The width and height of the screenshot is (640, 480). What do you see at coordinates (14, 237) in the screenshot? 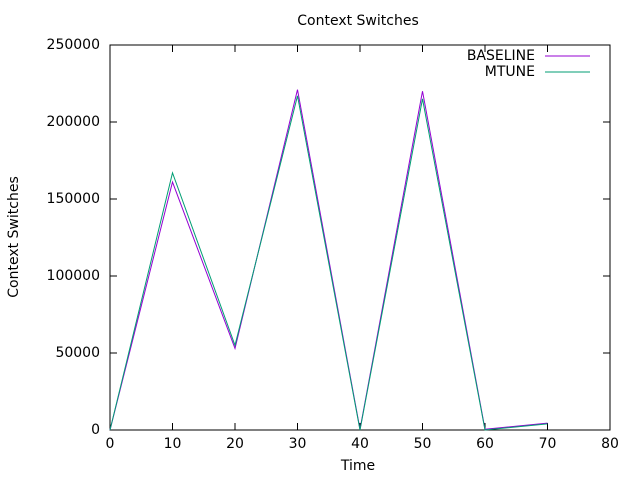
I see `y-axis-label: Context Switches` at bounding box center [14, 237].